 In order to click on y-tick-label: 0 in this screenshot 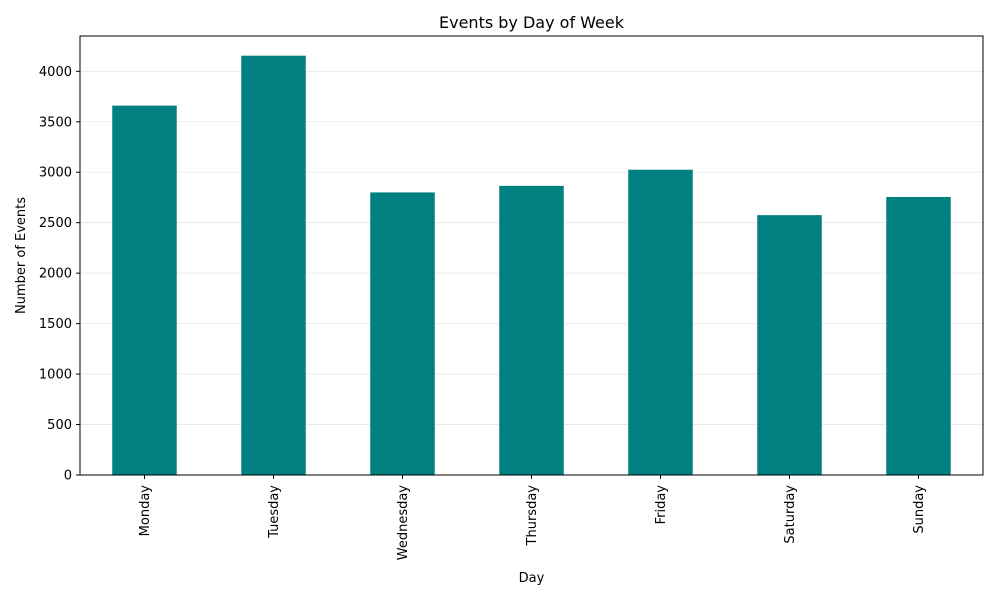, I will do `click(68, 476)`.